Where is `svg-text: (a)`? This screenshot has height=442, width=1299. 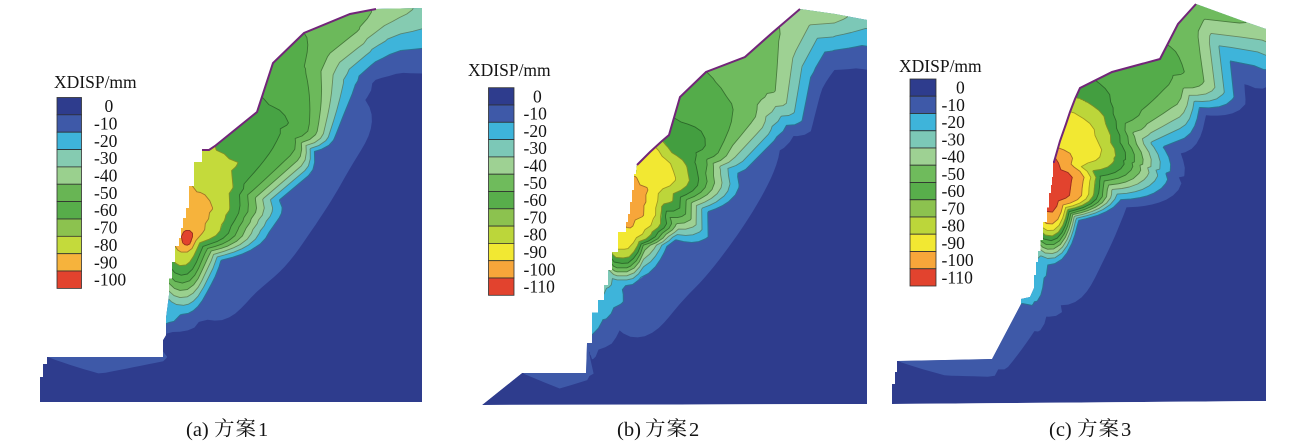 svg-text: (a) is located at coordinates (197, 430).